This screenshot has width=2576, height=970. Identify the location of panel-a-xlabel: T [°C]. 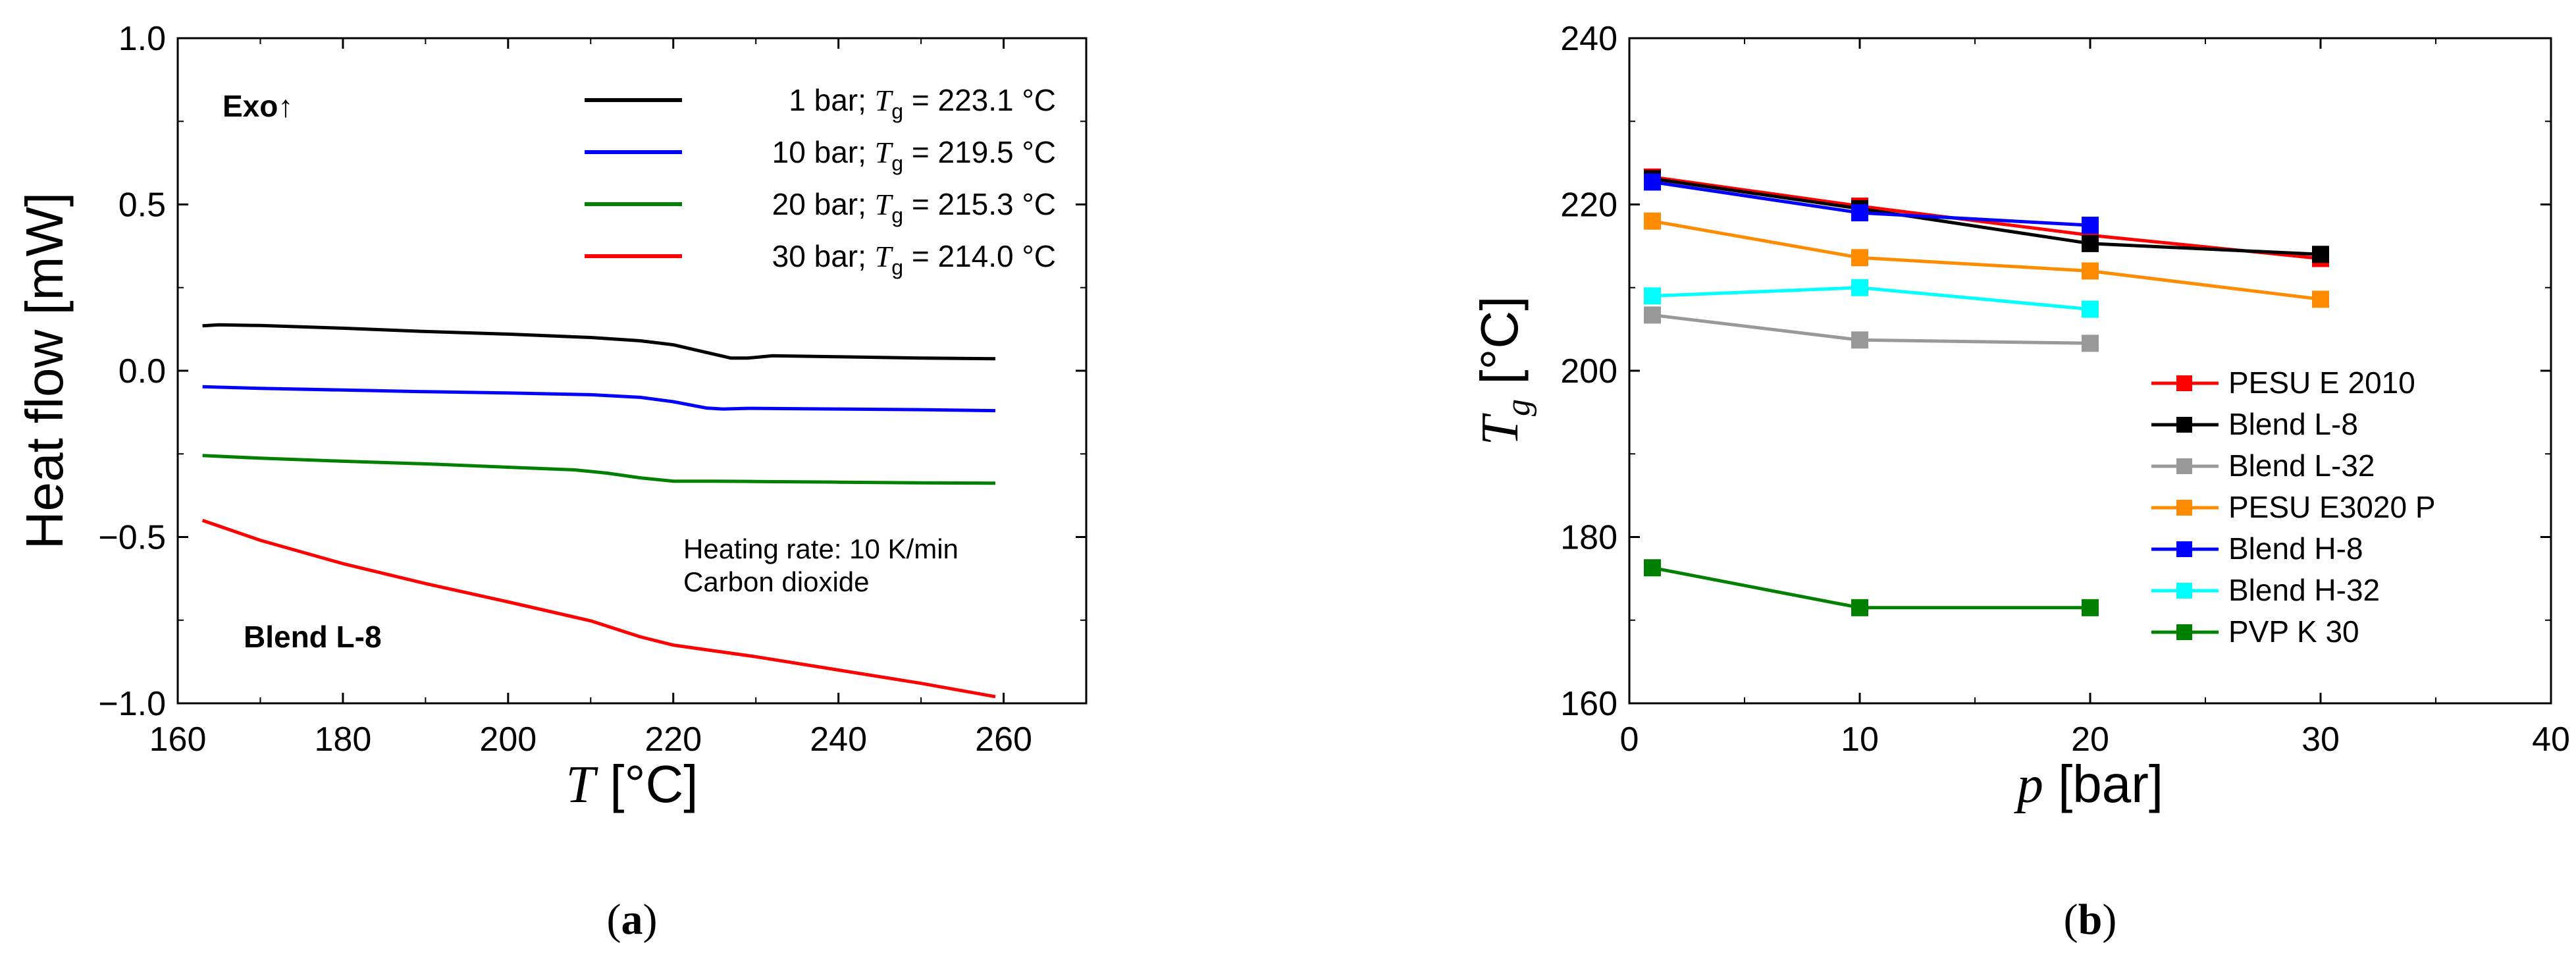
(632, 784).